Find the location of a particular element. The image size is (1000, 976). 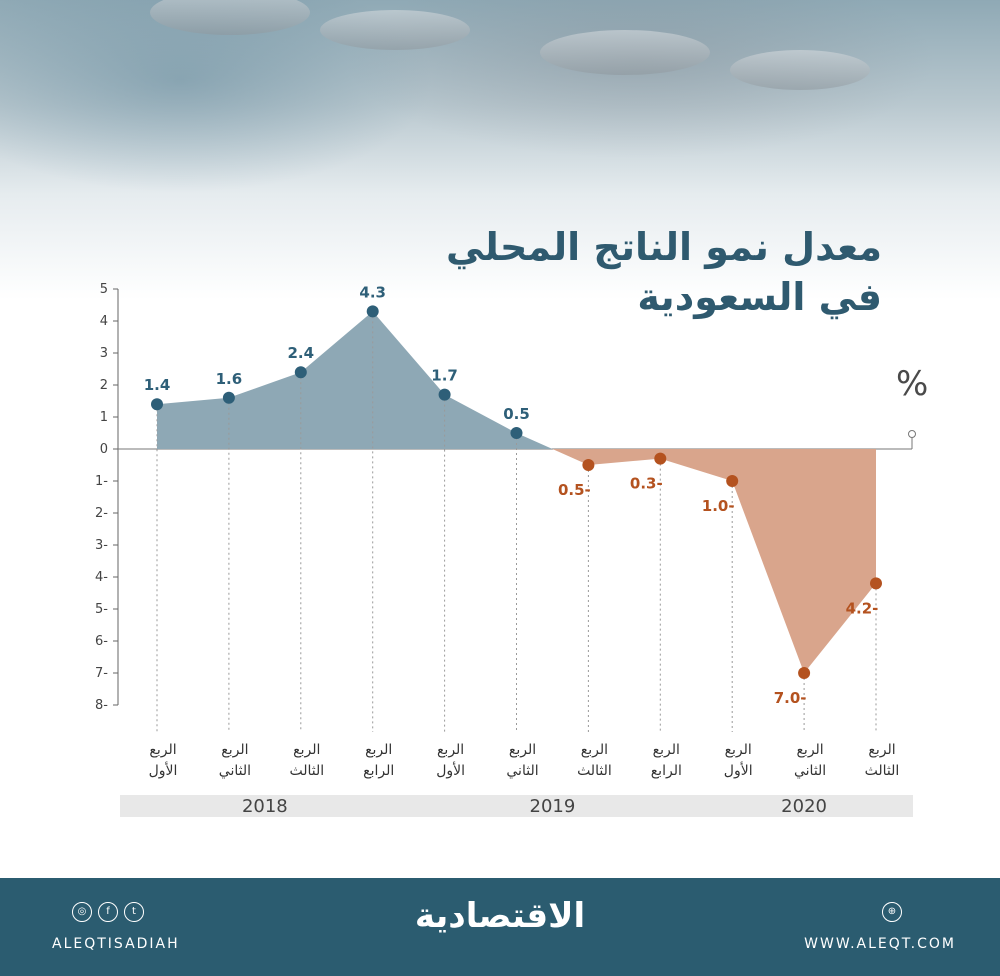

year-band-label: 2018 is located at coordinates (265, 806).